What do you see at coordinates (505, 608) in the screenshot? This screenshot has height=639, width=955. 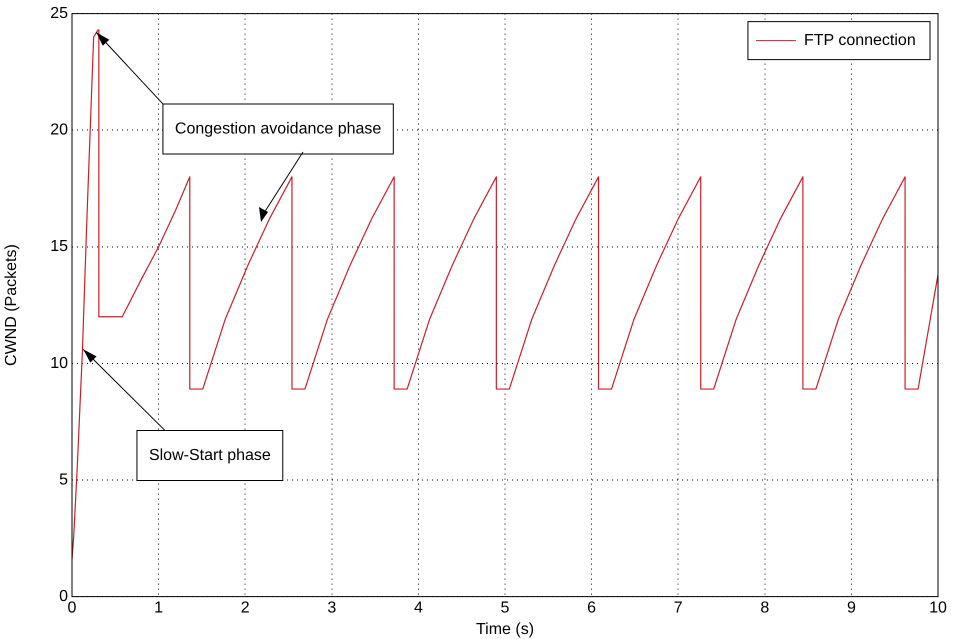 I see `x-tick-label: 5` at bounding box center [505, 608].